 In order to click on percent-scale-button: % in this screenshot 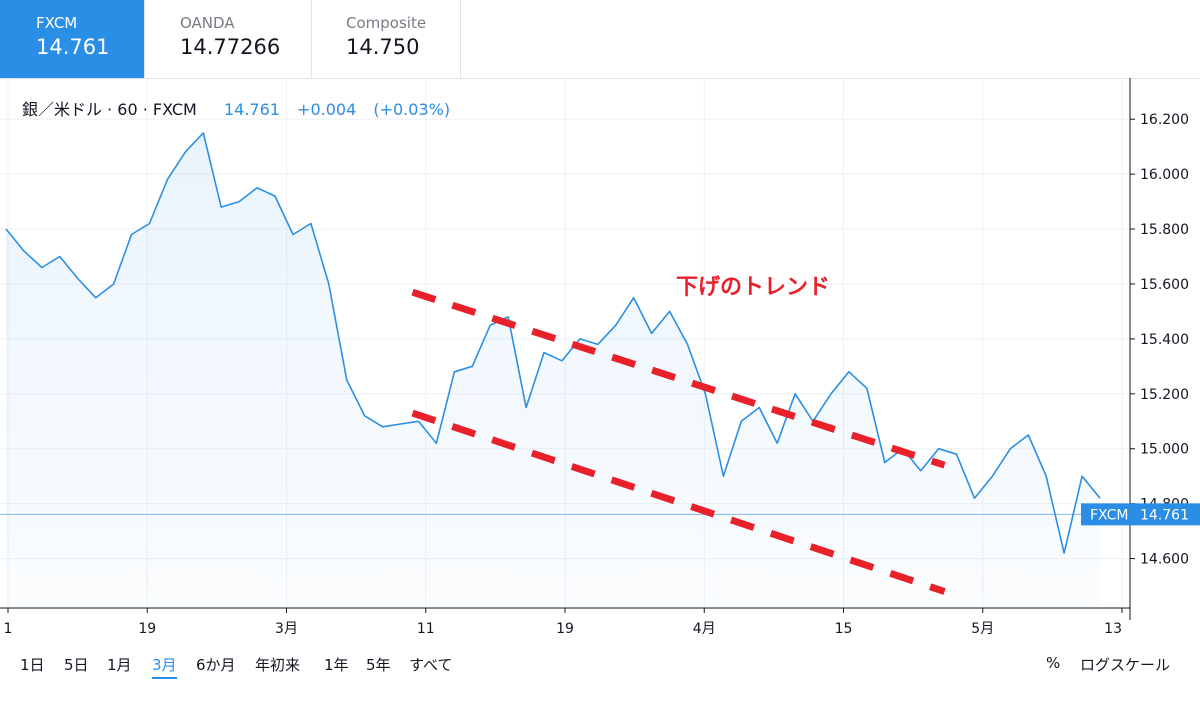, I will do `click(1053, 663)`.